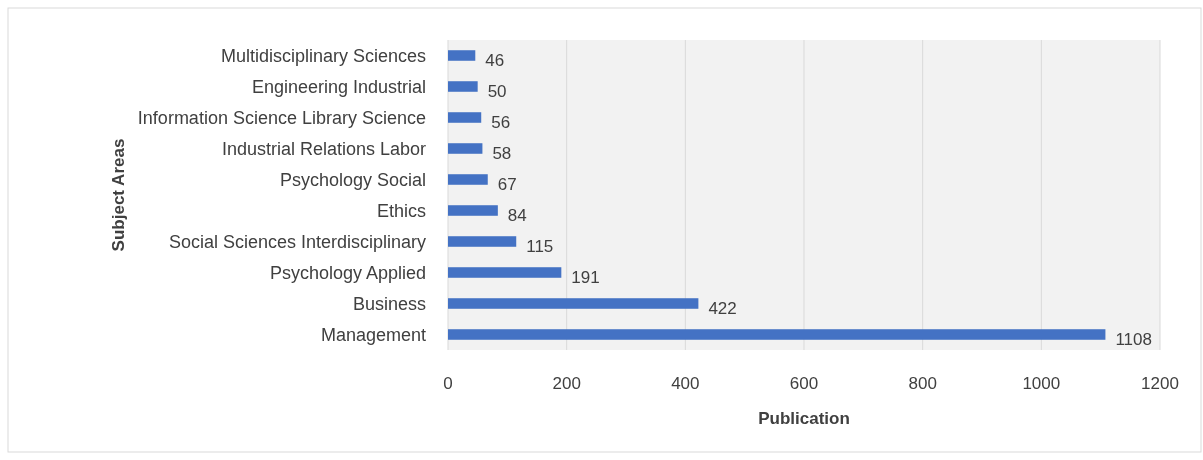 This screenshot has width=1203, height=460. Describe the element at coordinates (517, 215) in the screenshot. I see `data-label: 84` at that location.